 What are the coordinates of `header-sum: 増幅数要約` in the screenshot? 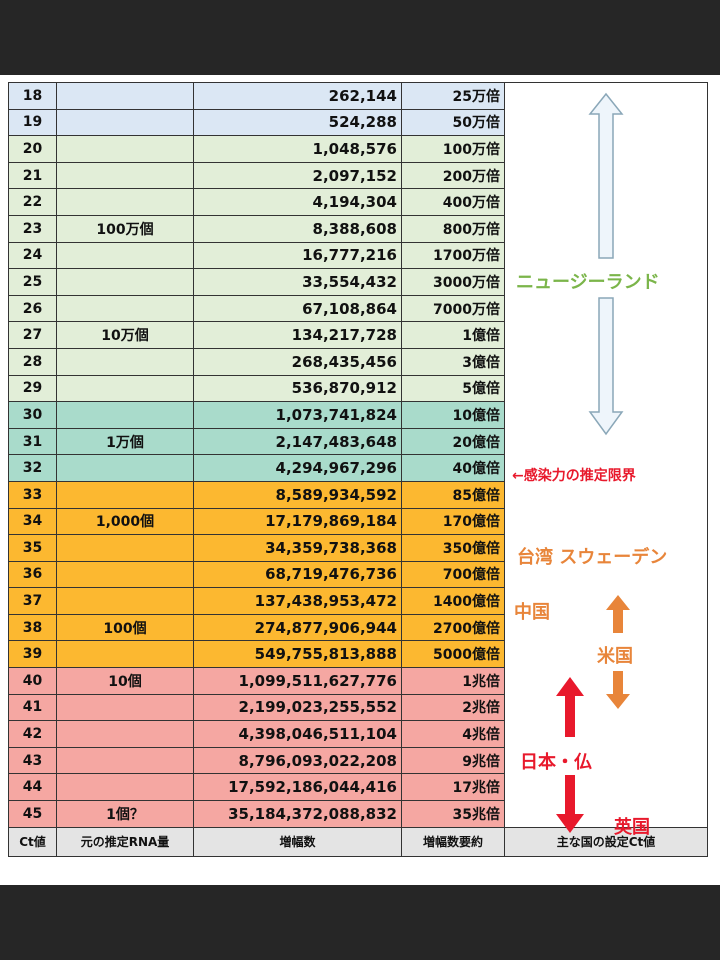 It's located at (453, 841).